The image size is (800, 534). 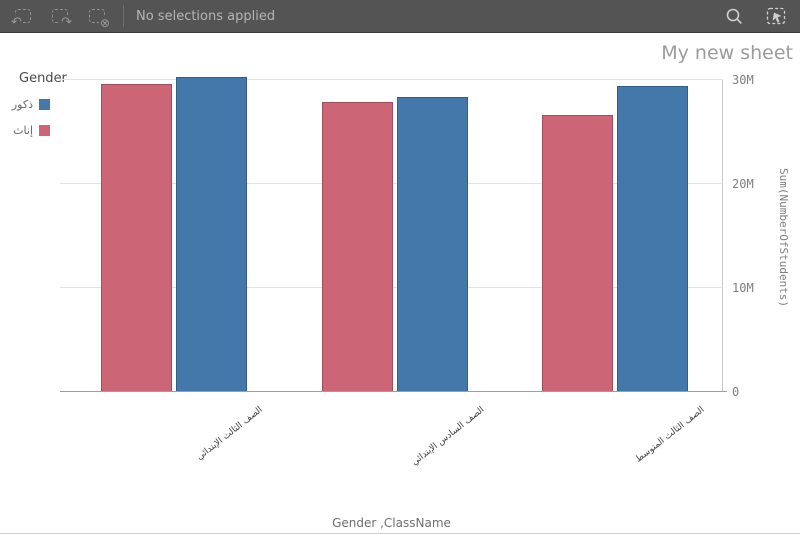 I want to click on legend-item: ذكور, so click(x=31, y=104).